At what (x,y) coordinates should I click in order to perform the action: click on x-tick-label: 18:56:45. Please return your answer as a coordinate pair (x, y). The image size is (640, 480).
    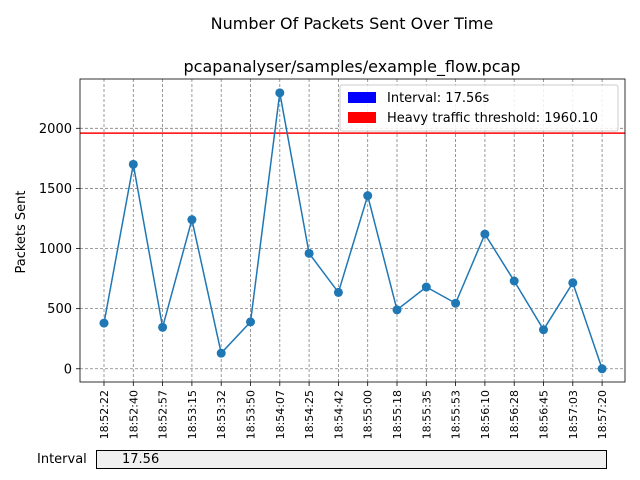
    Looking at the image, I should click on (544, 414).